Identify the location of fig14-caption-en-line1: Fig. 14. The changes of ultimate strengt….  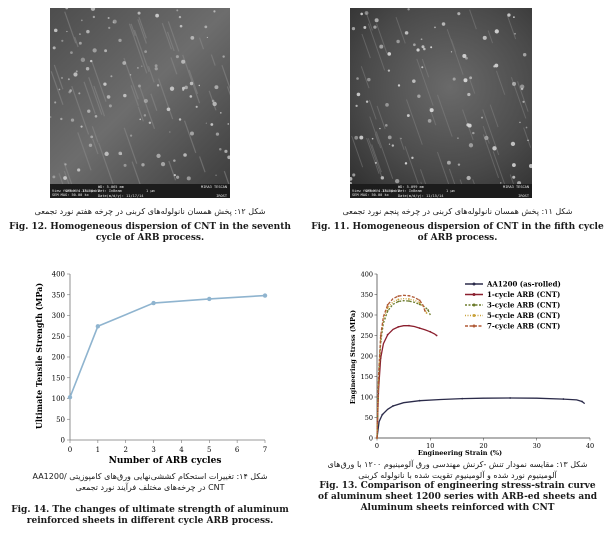
(150, 510).